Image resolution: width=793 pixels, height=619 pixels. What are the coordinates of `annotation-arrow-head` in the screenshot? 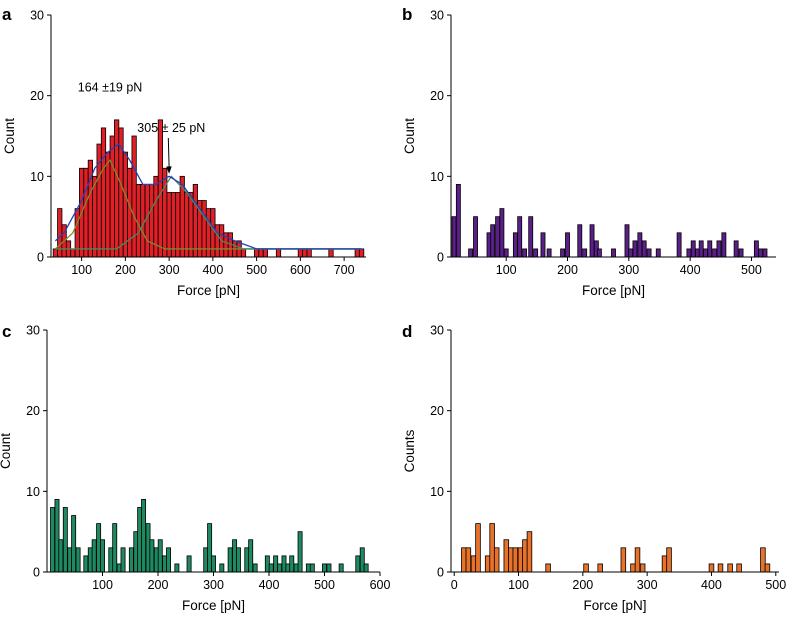 It's located at (169, 170).